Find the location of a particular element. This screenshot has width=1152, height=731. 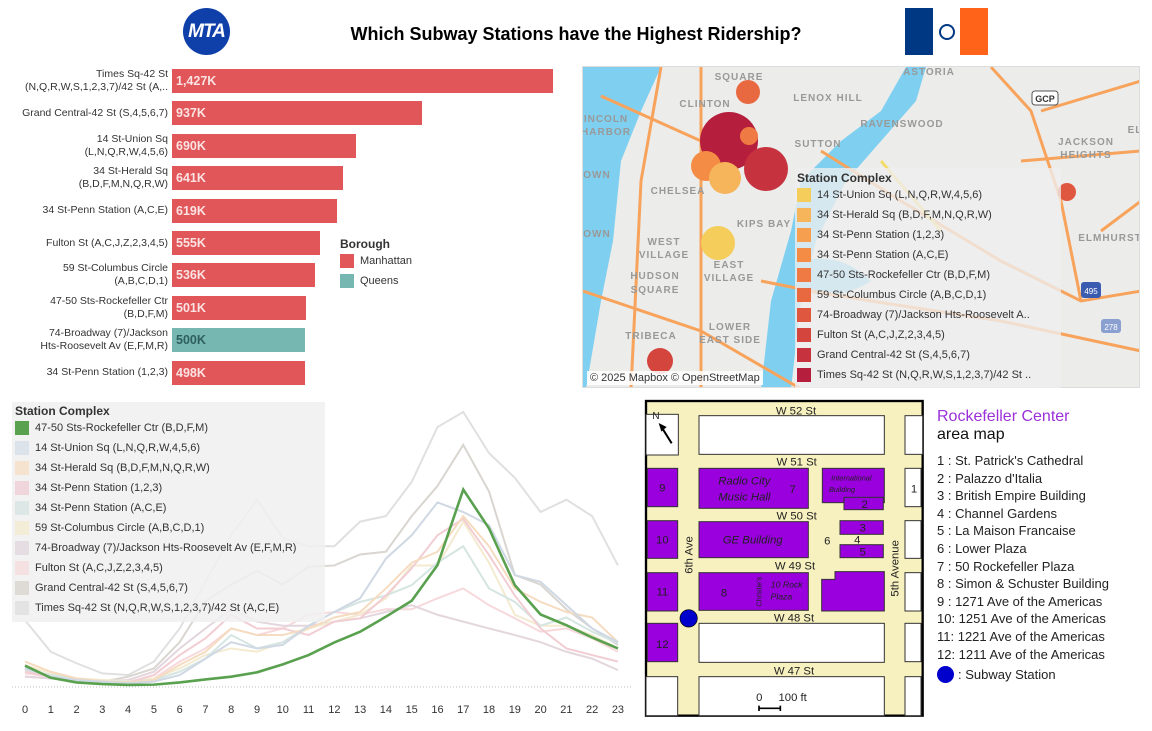

bar-label-line: (B,D,F,M,N,Q,R,W) is located at coordinates (123, 184).